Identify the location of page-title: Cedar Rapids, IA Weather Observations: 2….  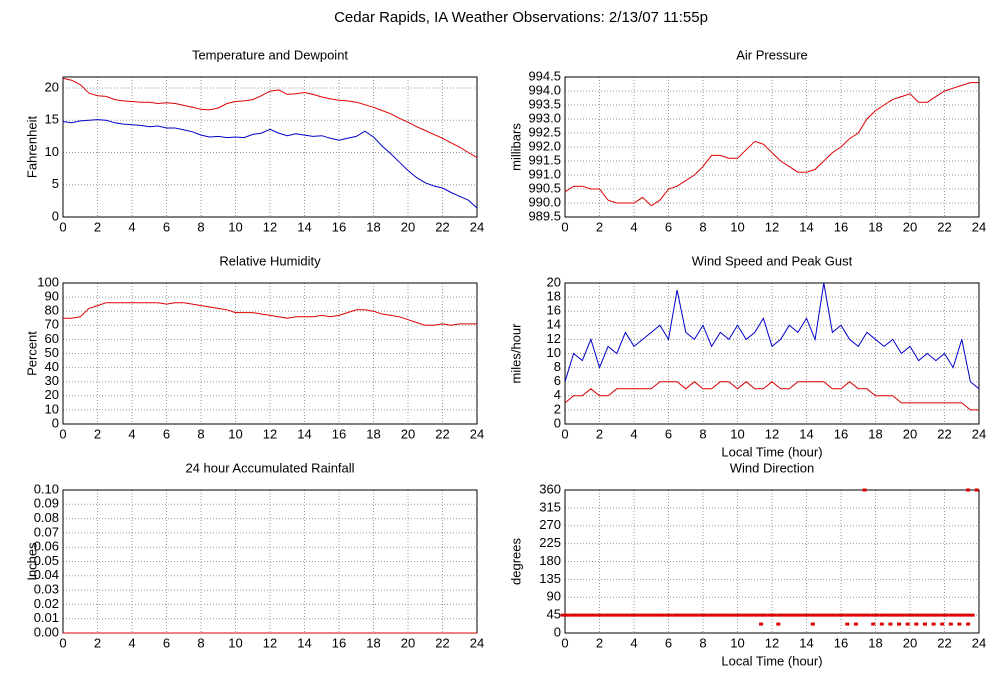
(521, 17).